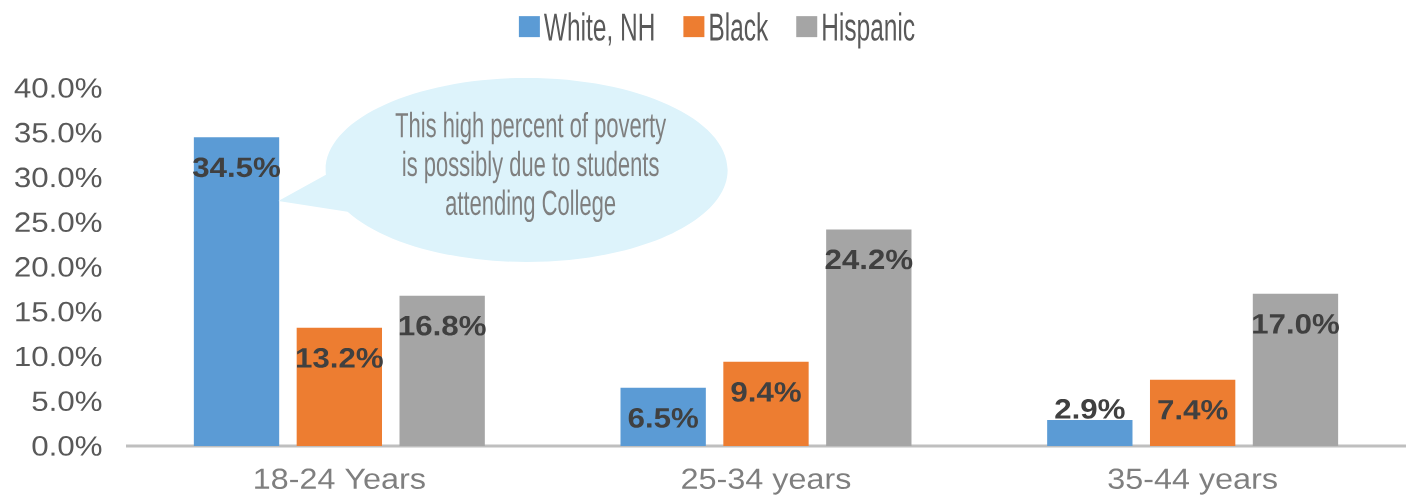 The width and height of the screenshot is (1413, 504). I want to click on data-label: 2.9%, so click(1090, 409).